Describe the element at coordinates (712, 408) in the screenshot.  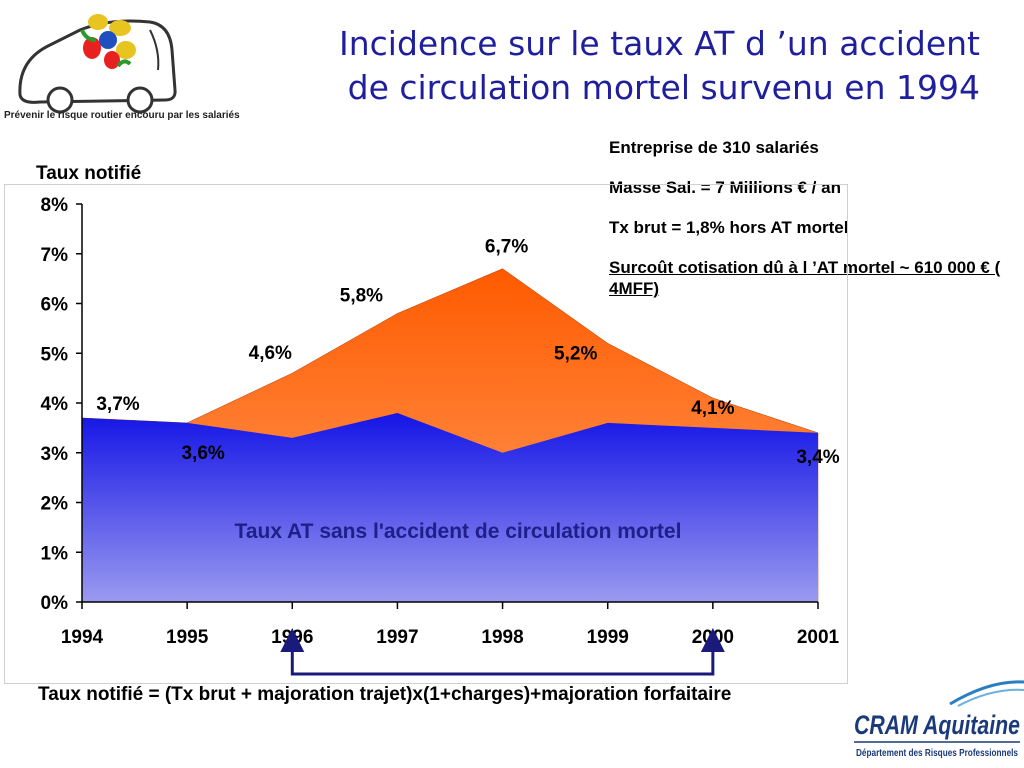
I see `data-label: 4,1%` at that location.